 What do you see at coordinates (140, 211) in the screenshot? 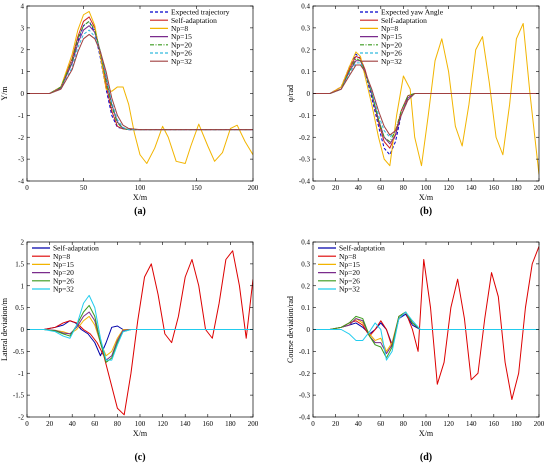
I see `panel-label: (a)` at bounding box center [140, 211].